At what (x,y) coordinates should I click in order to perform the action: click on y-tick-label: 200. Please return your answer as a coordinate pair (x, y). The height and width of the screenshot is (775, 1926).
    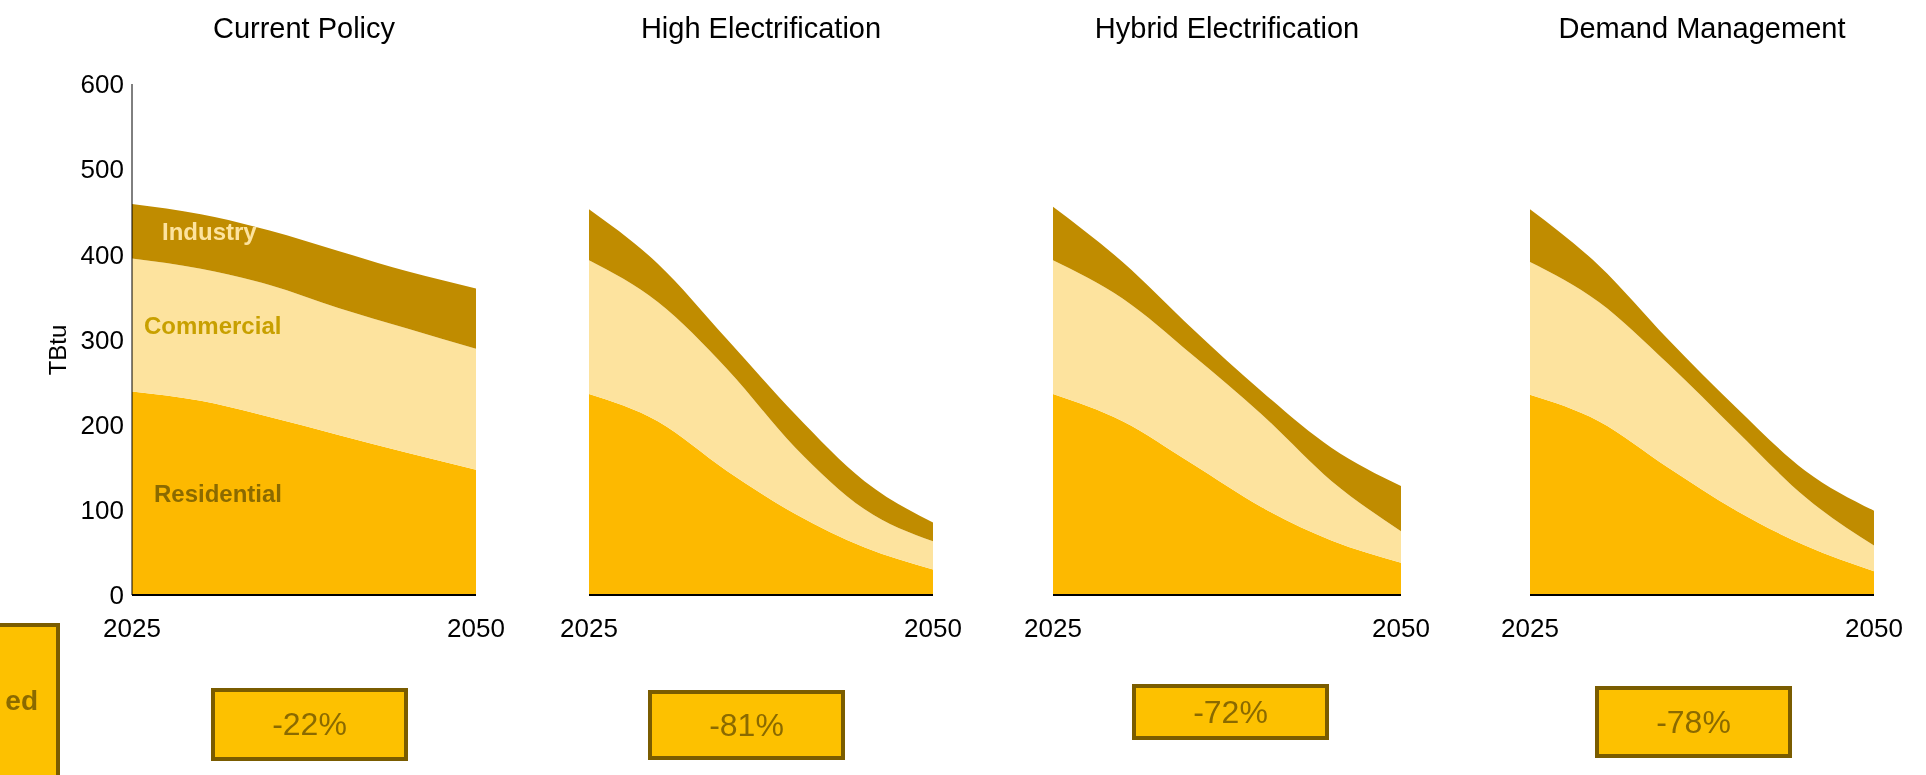
    Looking at the image, I should click on (102, 424).